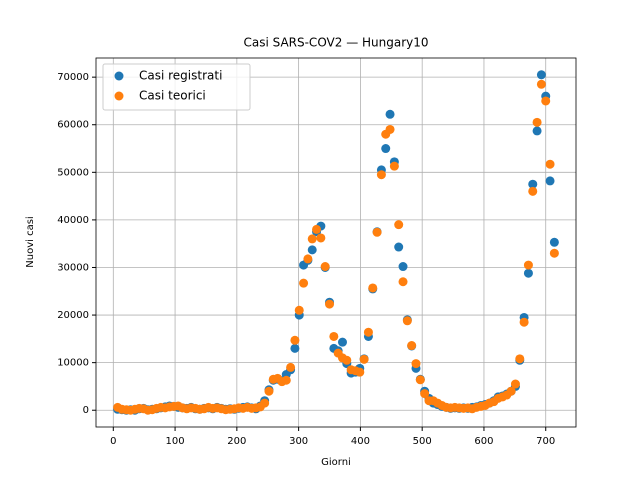  What do you see at coordinates (336, 462) in the screenshot?
I see `x-axis-label: Giorni` at bounding box center [336, 462].